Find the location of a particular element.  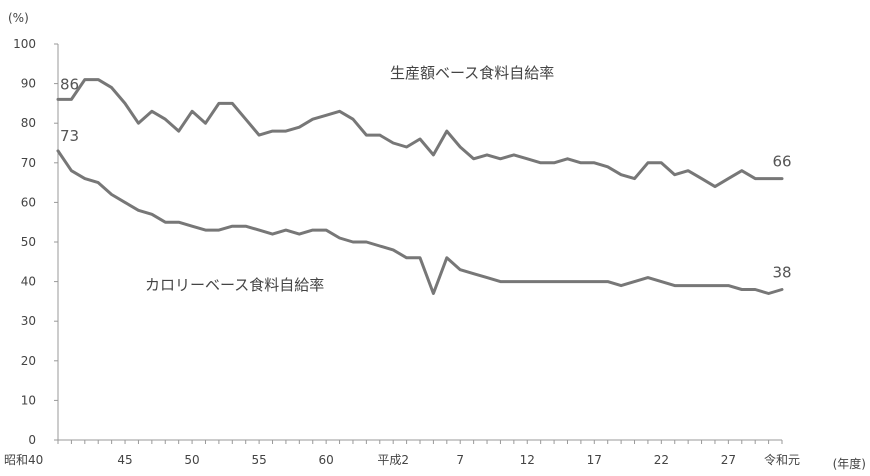

x-tick-label: 50 is located at coordinates (191, 460).